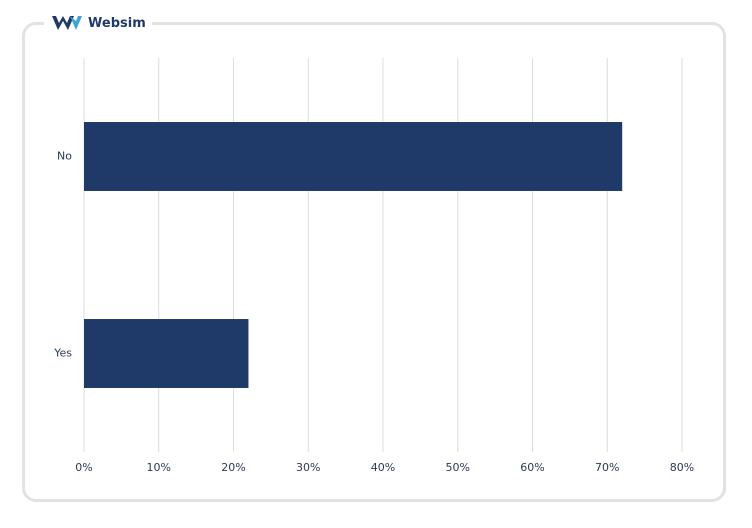 This screenshot has height=528, width=752. I want to click on x-tick-label: 0%, so click(83, 467).